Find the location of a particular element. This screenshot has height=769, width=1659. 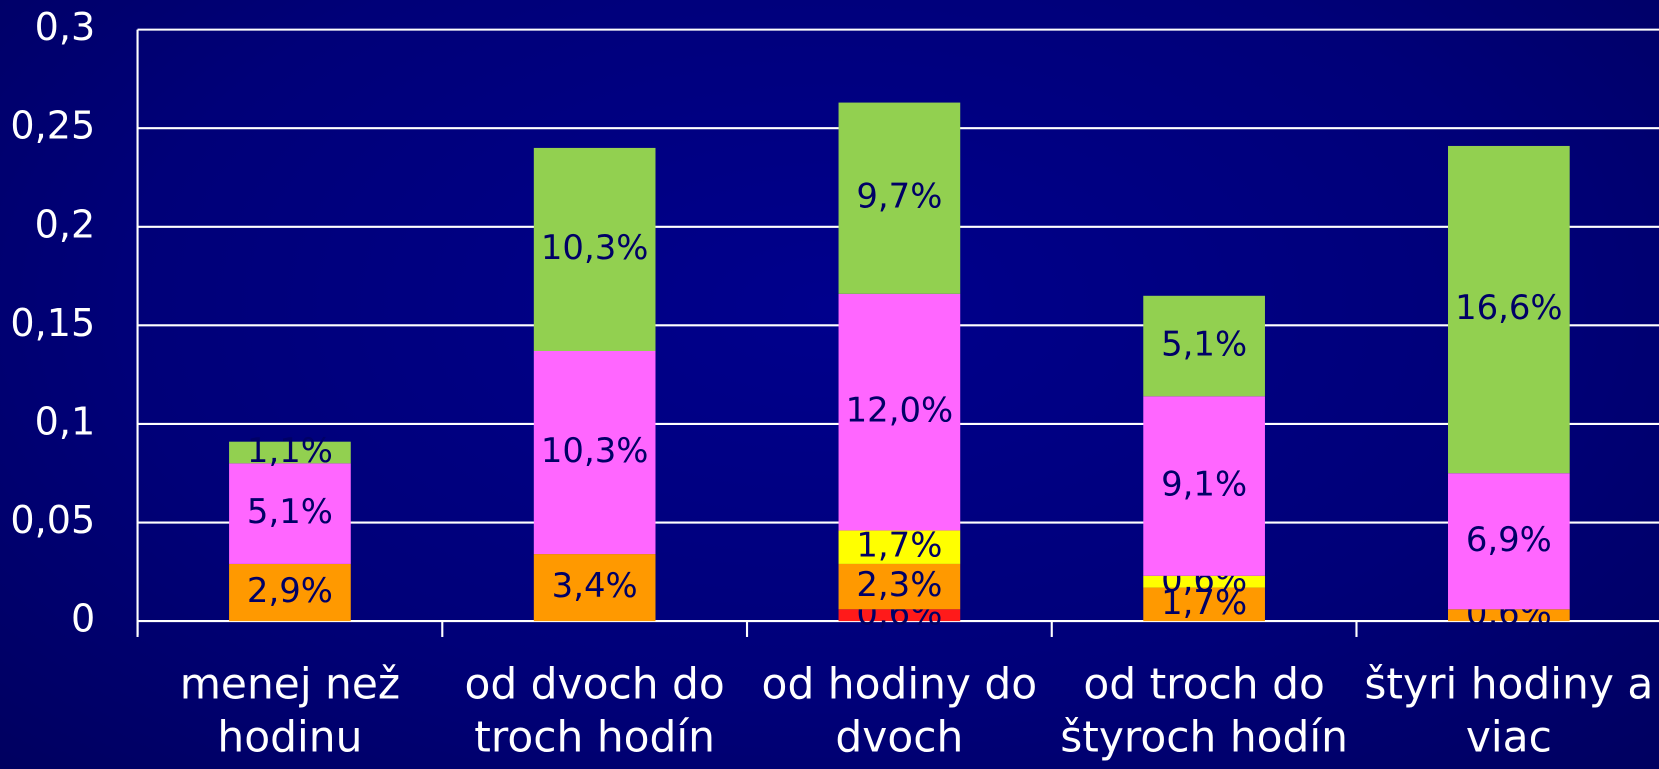

x-tick-label: od dvoch do troch hodín is located at coordinates (594, 711).